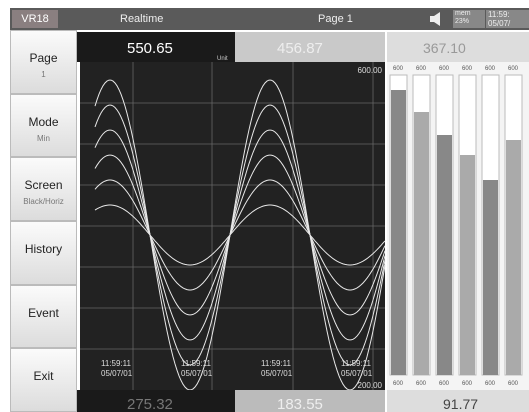 Image resolution: width=529 pixels, height=412 pixels. I want to click on menu-sub: 1, so click(43, 74).